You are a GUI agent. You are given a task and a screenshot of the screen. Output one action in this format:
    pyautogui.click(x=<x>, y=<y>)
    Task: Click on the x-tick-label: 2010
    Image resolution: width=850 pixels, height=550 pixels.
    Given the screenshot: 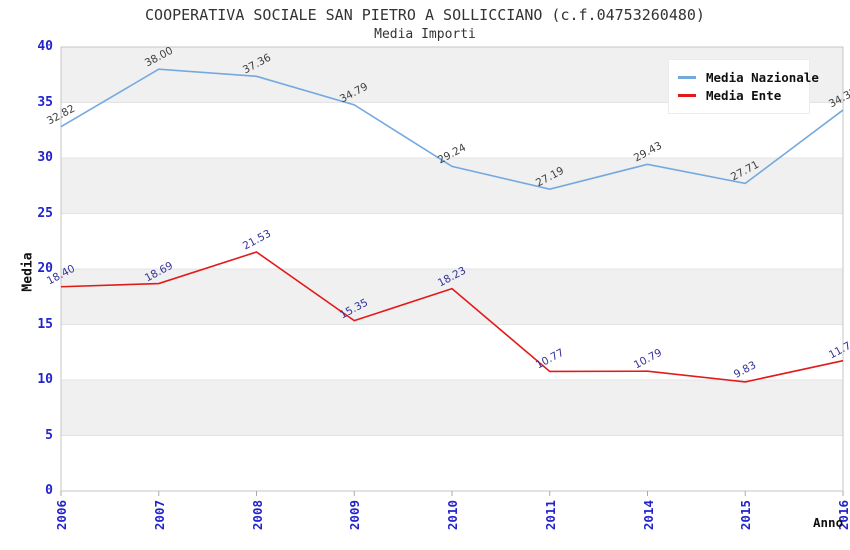 What is the action you would take?
    pyautogui.click(x=452, y=515)
    